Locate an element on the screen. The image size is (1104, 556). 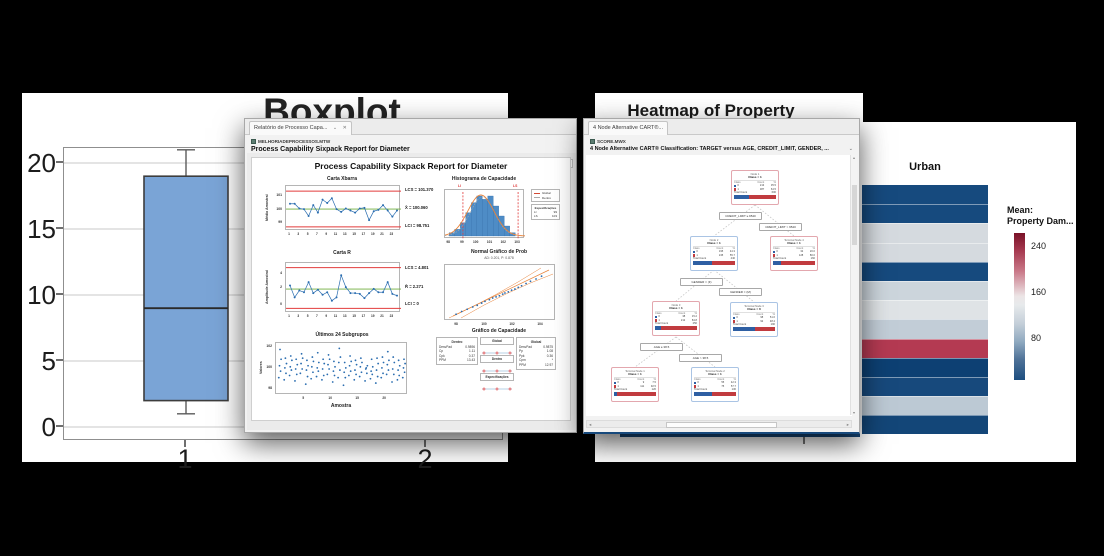
legend-entry: Dentro is located at coordinates (545, 198).